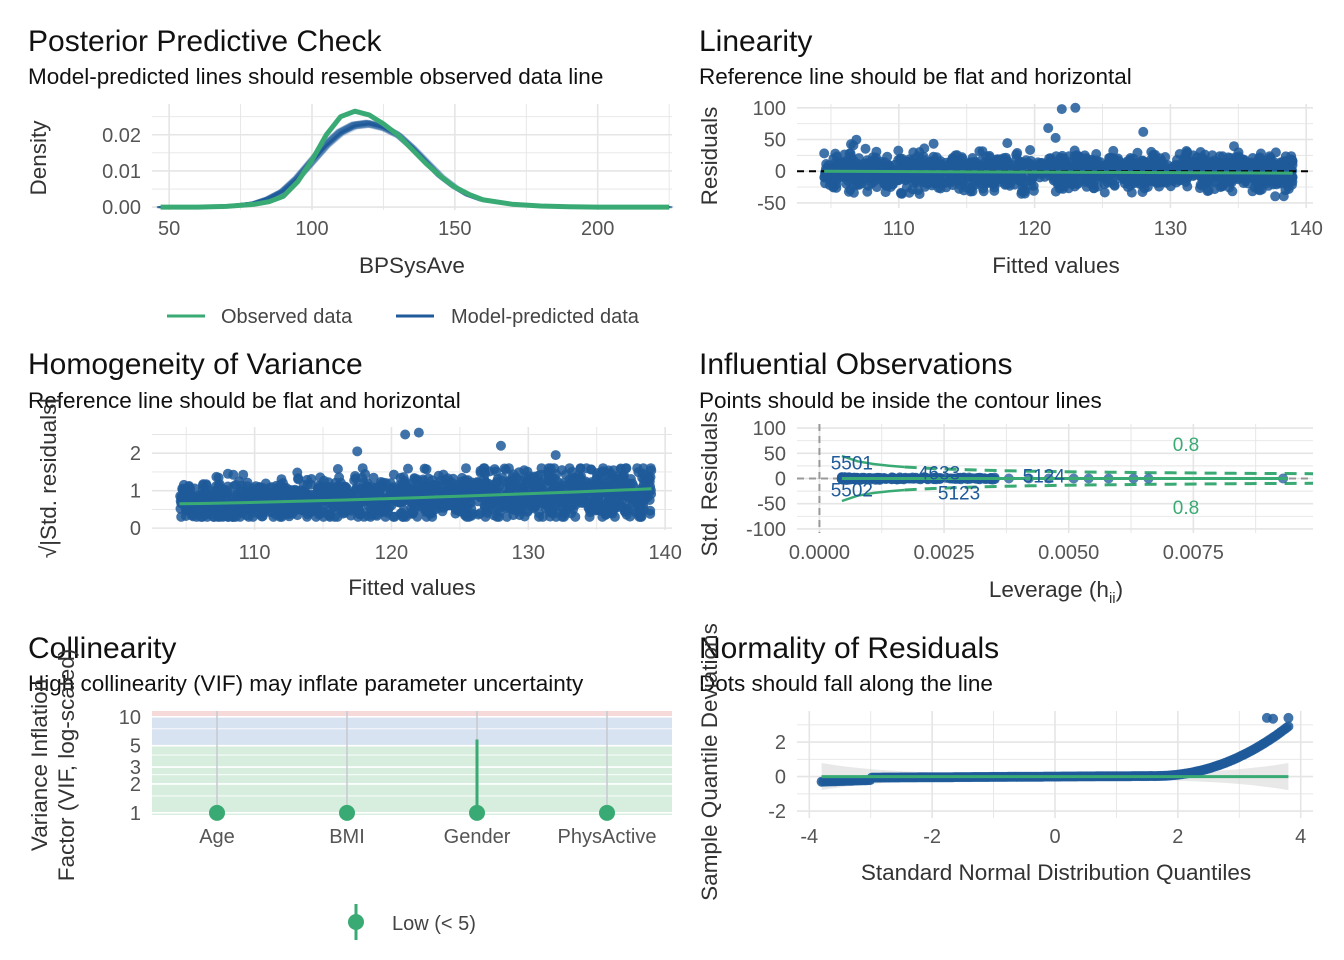 Image resolution: width=1344 pixels, height=960 pixels. I want to click on collinearity-y-tick-label: 2, so click(135, 785).